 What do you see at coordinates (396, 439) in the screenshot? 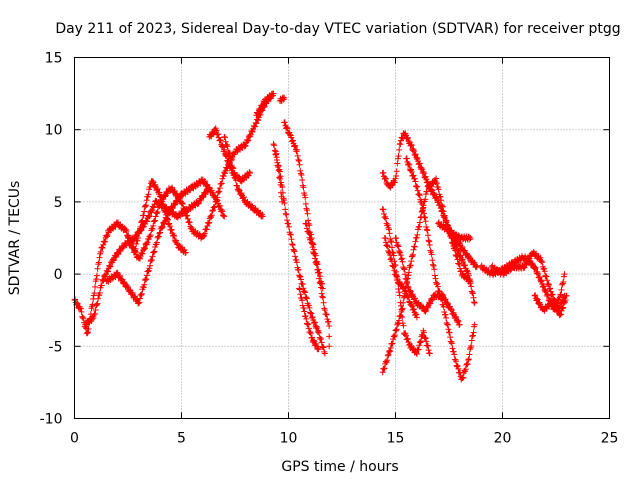
I see `x-tick-label: 15` at bounding box center [396, 439].